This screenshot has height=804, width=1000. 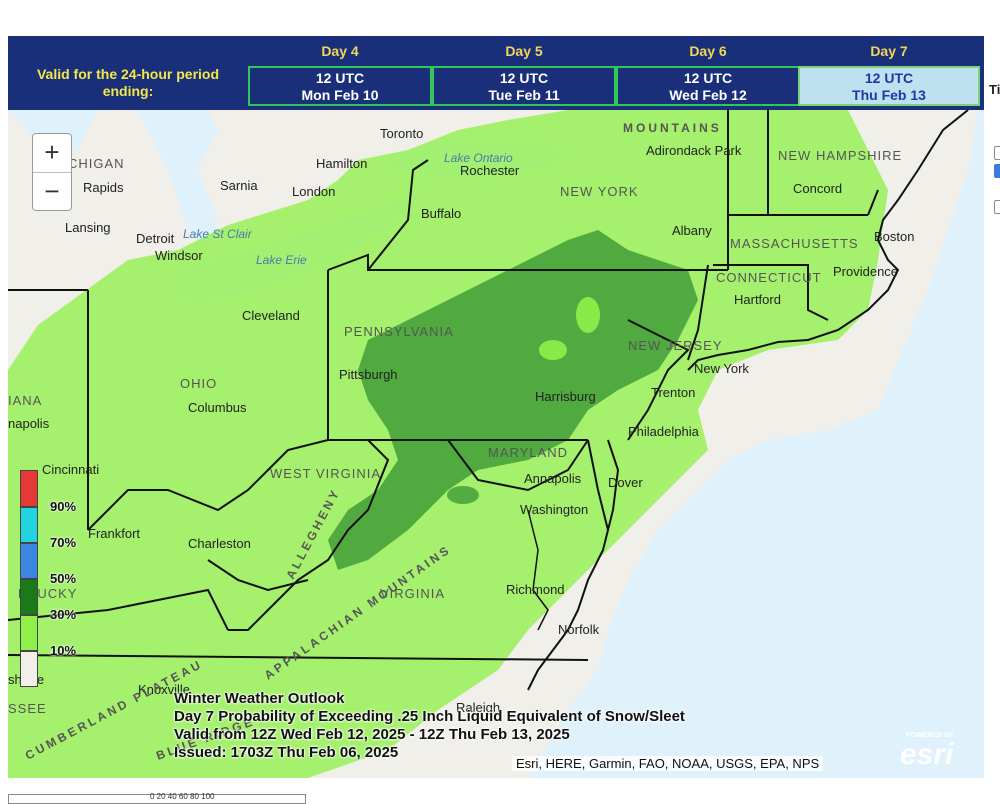 What do you see at coordinates (927, 754) in the screenshot?
I see `esri-logo-text: esri` at bounding box center [927, 754].